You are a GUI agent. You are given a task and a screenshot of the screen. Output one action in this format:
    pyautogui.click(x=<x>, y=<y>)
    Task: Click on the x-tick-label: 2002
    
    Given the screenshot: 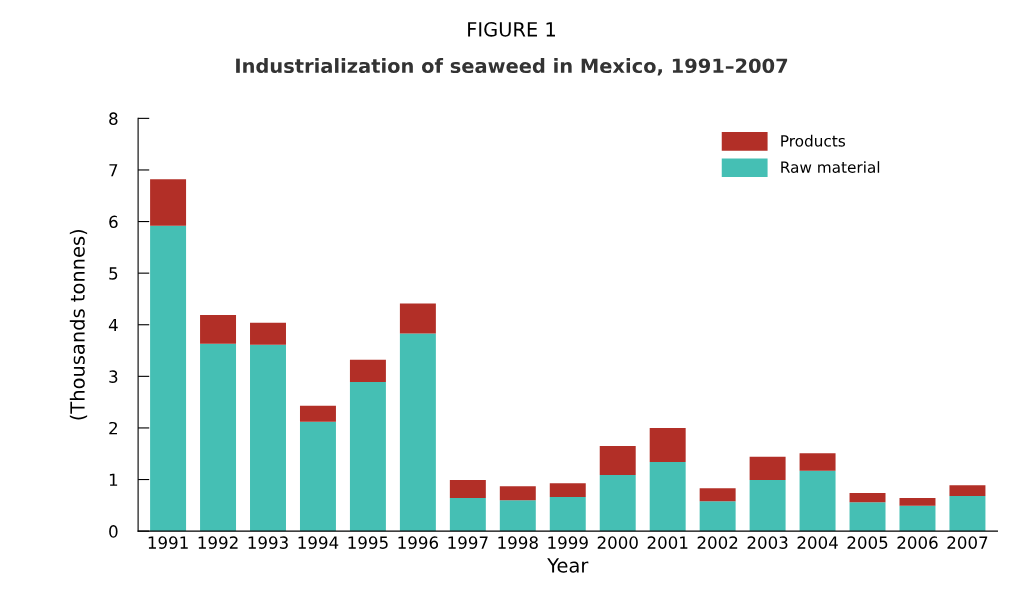 What is the action you would take?
    pyautogui.click(x=717, y=542)
    